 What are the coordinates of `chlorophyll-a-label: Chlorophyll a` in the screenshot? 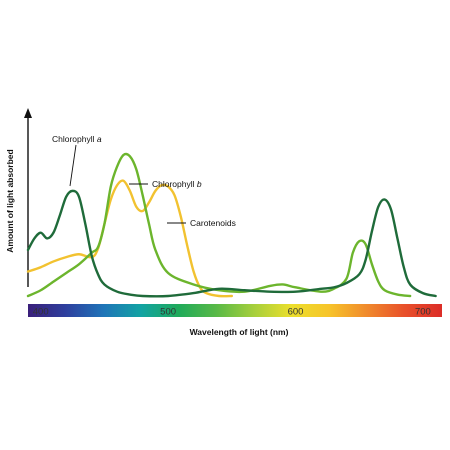 It's located at (77, 139).